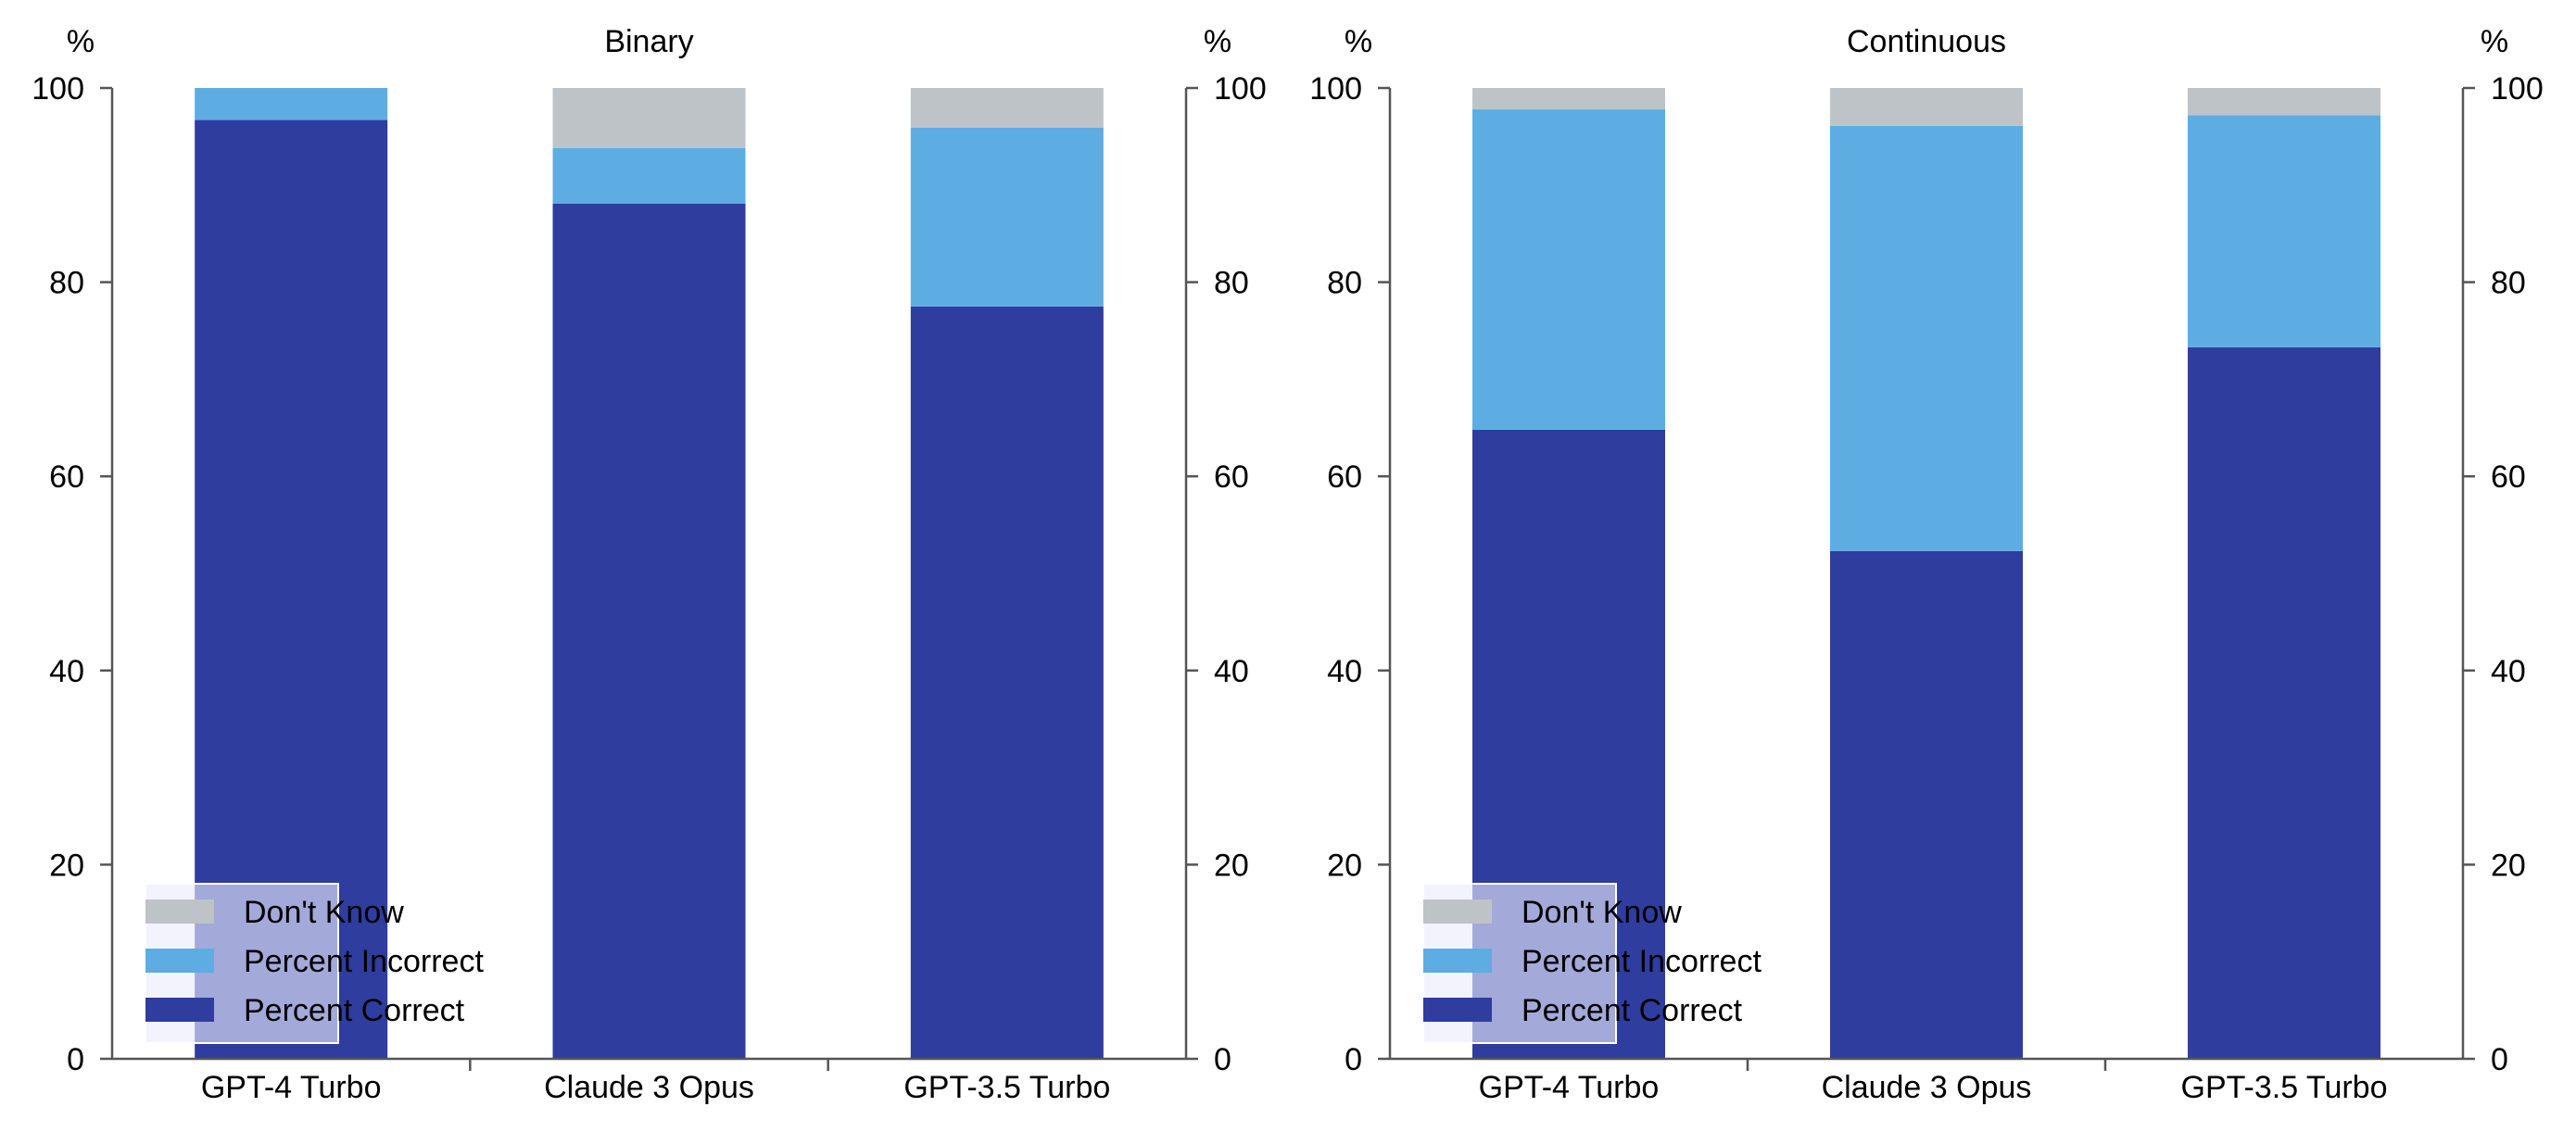  Describe the element at coordinates (648, 41) in the screenshot. I see `chart-title: Binary` at that location.